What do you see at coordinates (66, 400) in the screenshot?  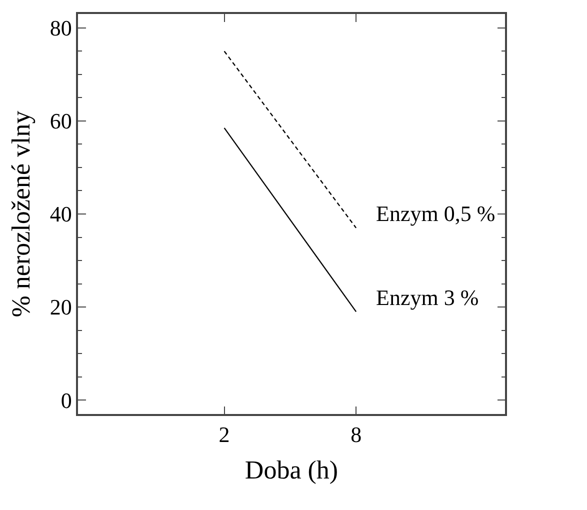 I see `y-tick-label: 0` at bounding box center [66, 400].